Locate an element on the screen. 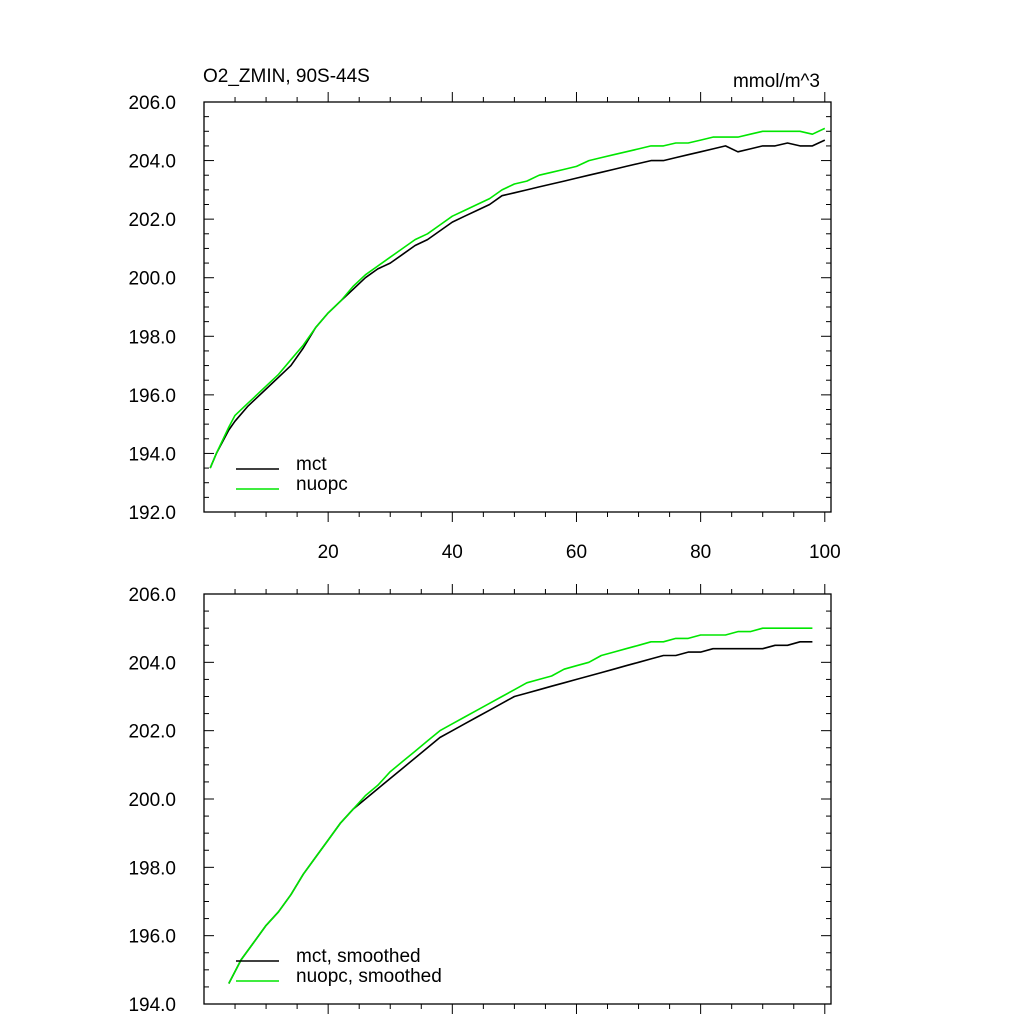 This screenshot has height=1024, width=1024. legend-label: nuopc, smoothed is located at coordinates (369, 976).